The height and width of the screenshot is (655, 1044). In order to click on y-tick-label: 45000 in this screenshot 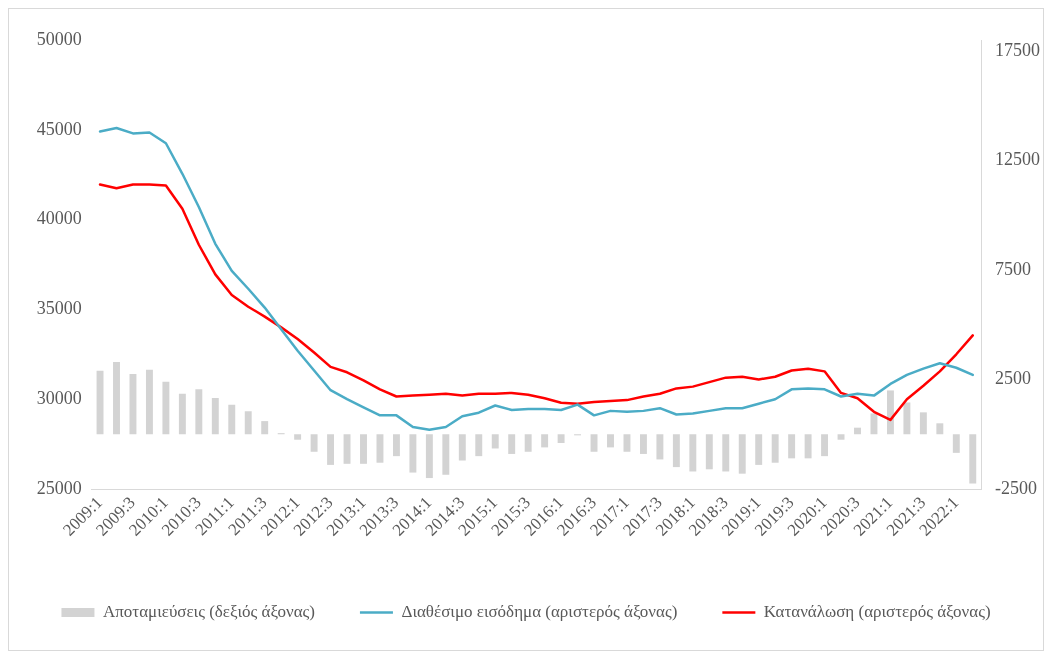, I will do `click(59, 128)`.